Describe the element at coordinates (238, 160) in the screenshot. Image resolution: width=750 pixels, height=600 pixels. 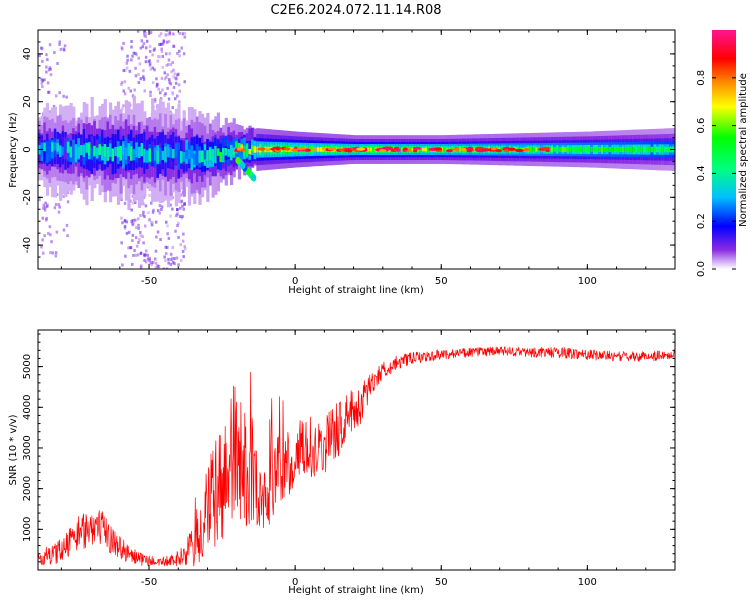
I see `spectrogram-trail` at that location.